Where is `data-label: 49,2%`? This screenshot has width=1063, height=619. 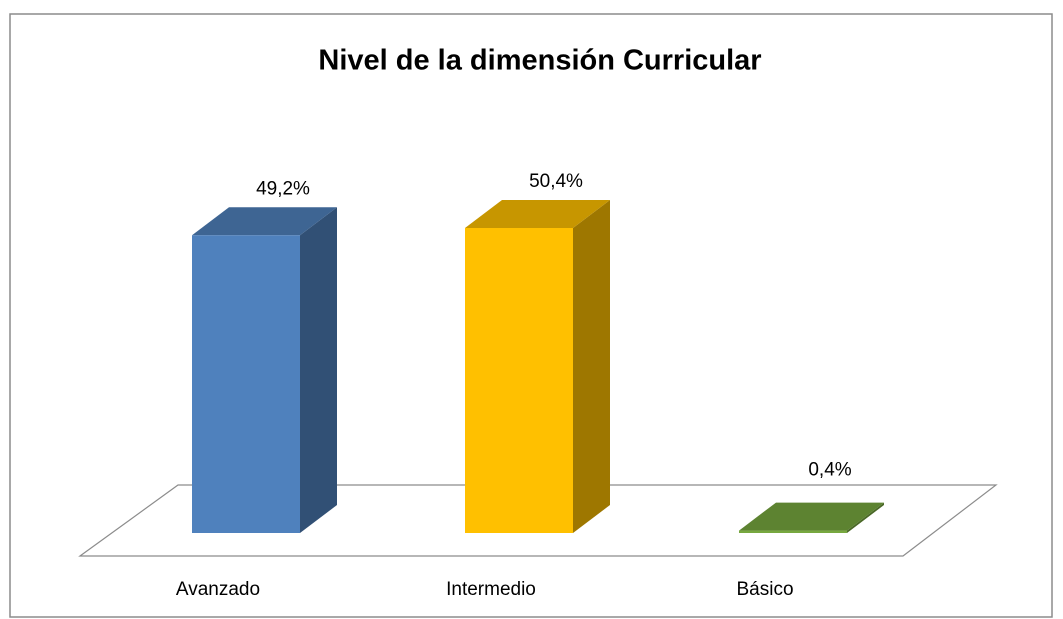
data-label: 49,2% is located at coordinates (283, 188).